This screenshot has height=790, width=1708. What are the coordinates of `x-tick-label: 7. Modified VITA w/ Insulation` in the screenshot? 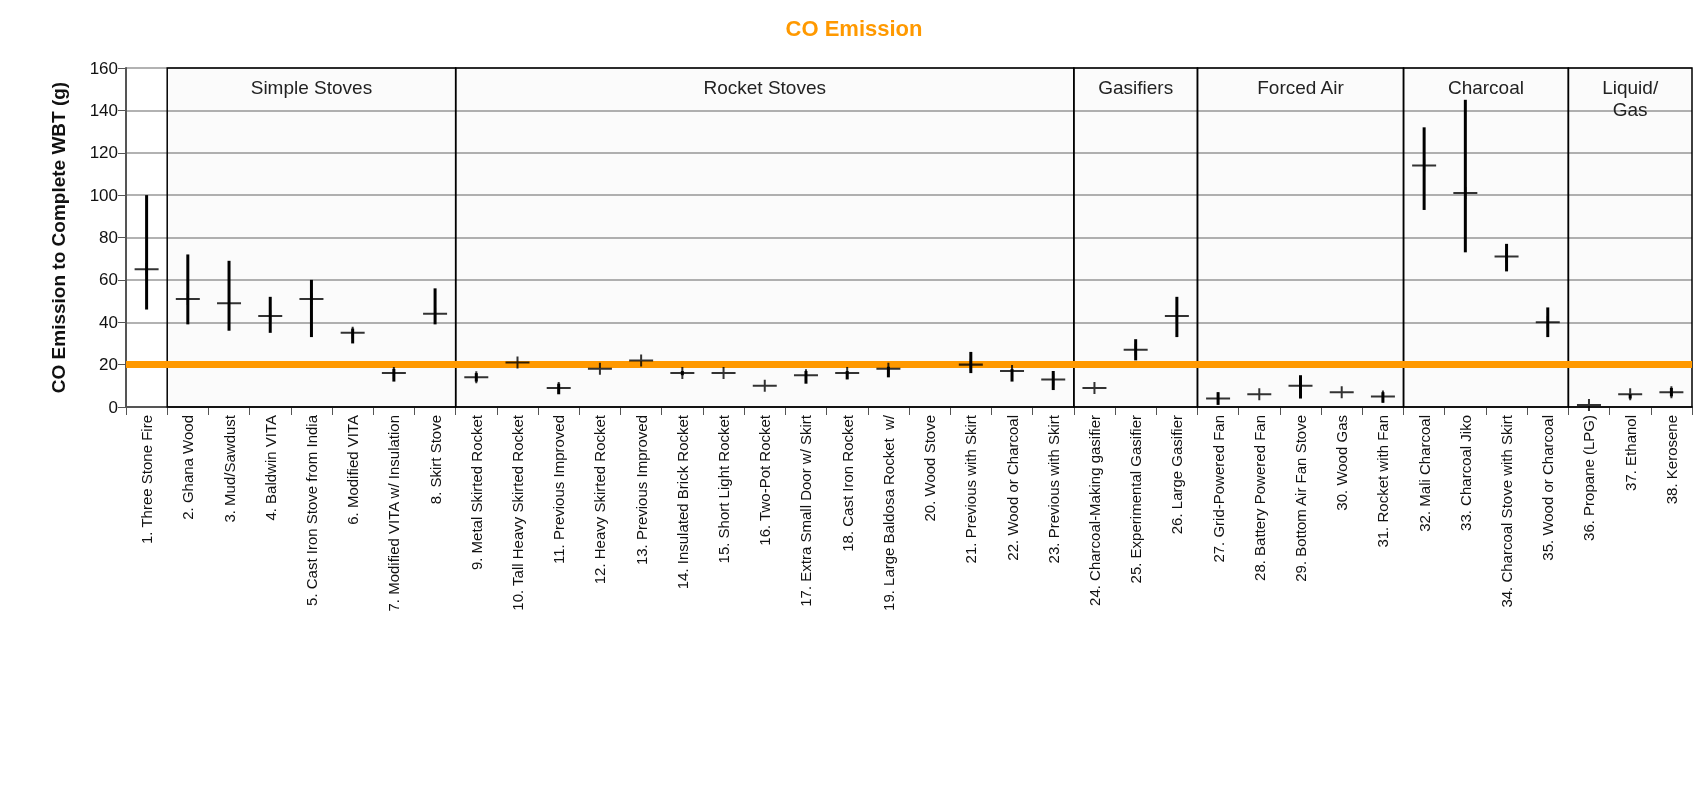 It's located at (394, 513).